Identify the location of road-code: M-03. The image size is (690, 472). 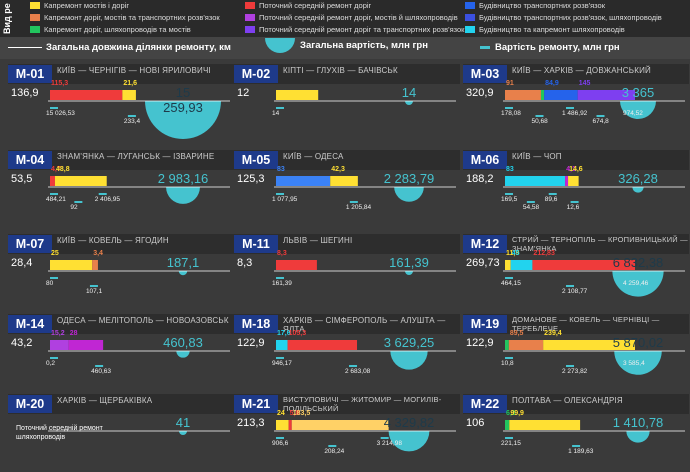
(485, 74).